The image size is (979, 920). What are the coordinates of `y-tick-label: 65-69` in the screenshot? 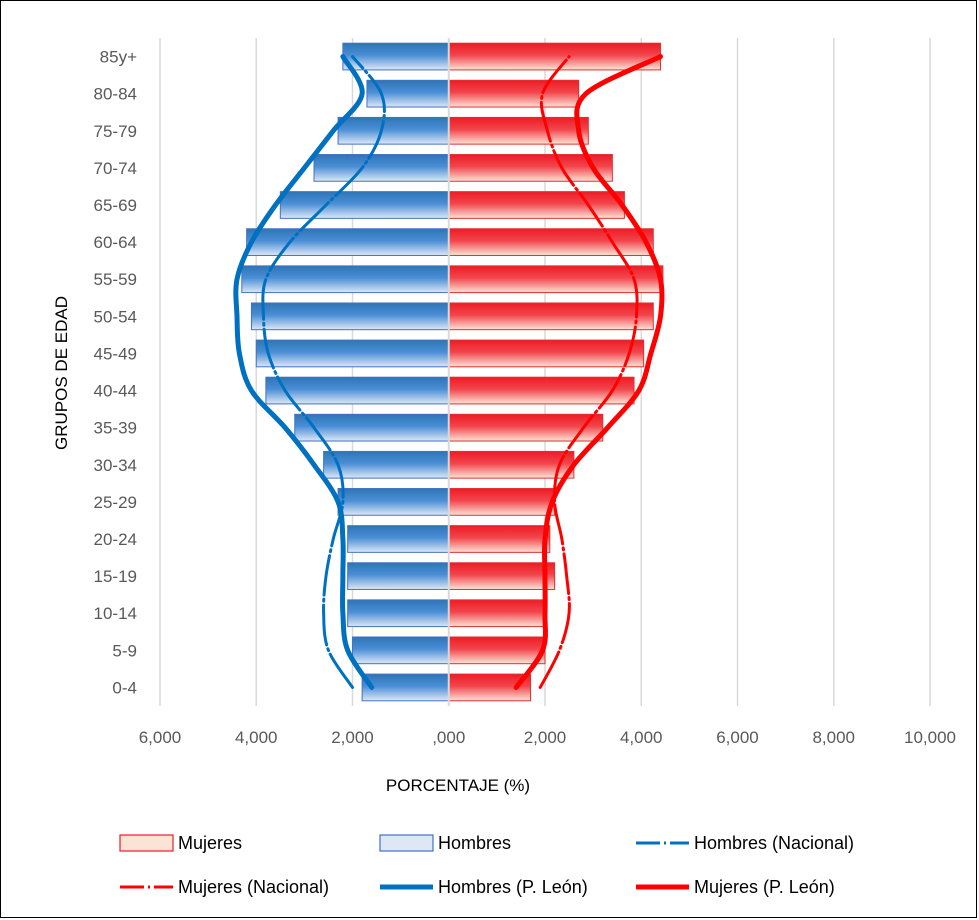 It's located at (115, 205).